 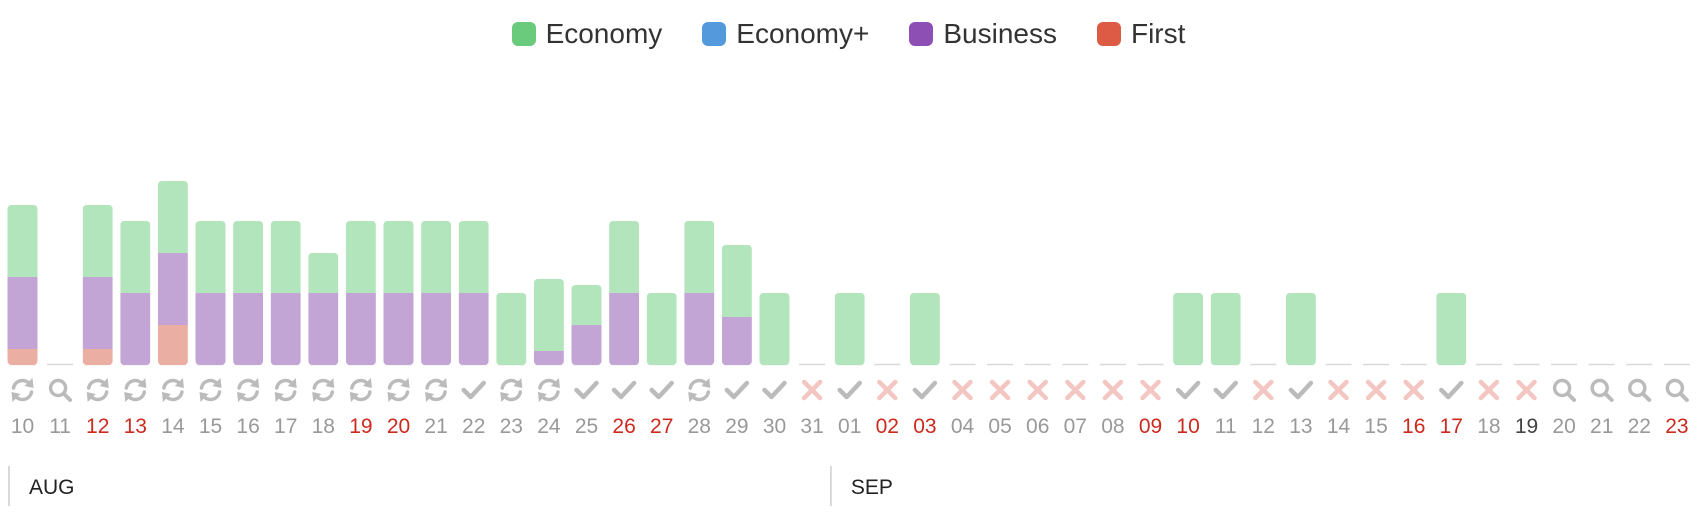 I want to click on day-tick-label: 21, so click(x=435, y=426).